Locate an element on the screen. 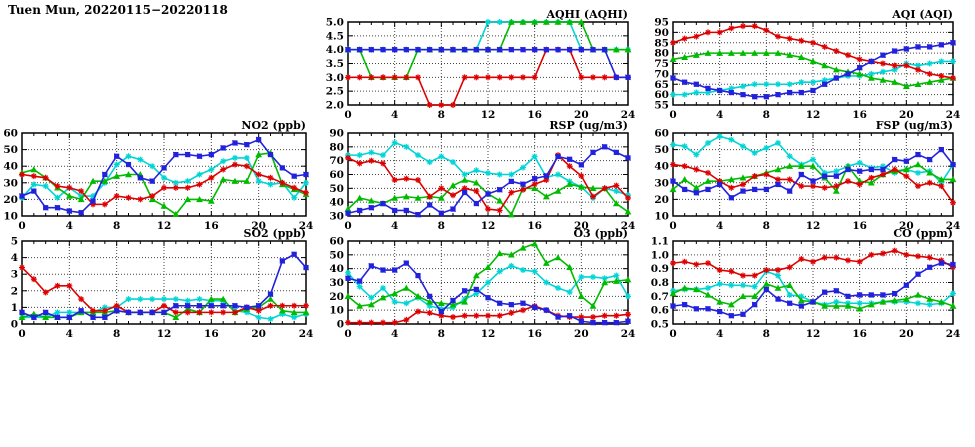  page-title: Tuen Mun, 20220115−20220118 is located at coordinates (118, 10).